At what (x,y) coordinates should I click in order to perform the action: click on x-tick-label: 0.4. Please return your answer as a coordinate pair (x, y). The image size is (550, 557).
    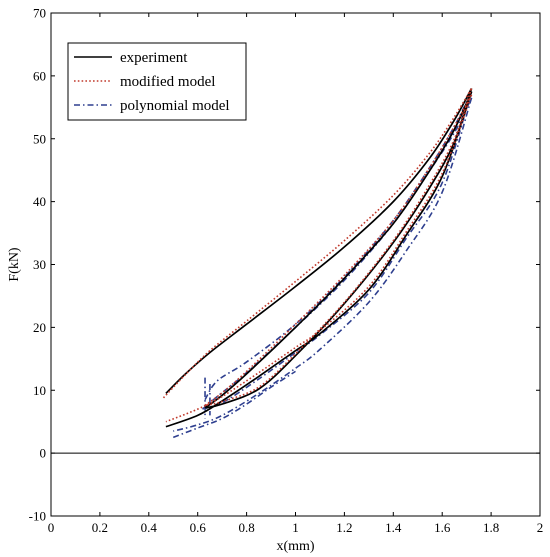
    Looking at the image, I should click on (149, 527).